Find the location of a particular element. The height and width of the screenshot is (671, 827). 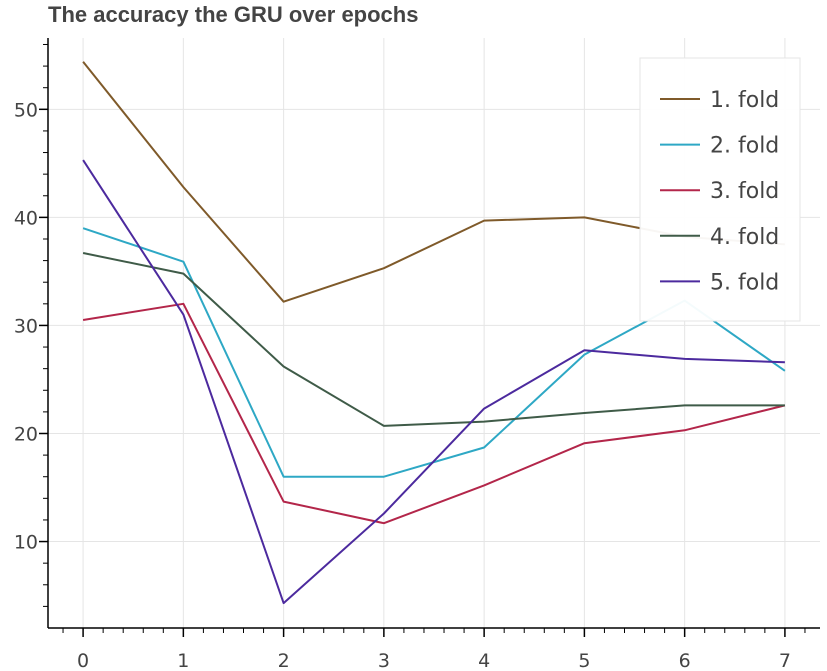

y-tick-label: 50 is located at coordinates (26, 110).